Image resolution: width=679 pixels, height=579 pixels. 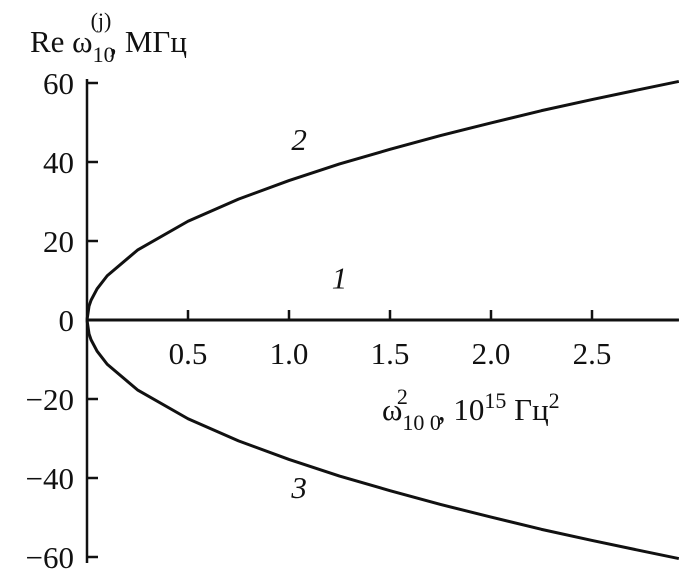 What do you see at coordinates (471, 409) in the screenshot?
I see `x-axis-label: ω10 02, 1015 Гц2` at bounding box center [471, 409].